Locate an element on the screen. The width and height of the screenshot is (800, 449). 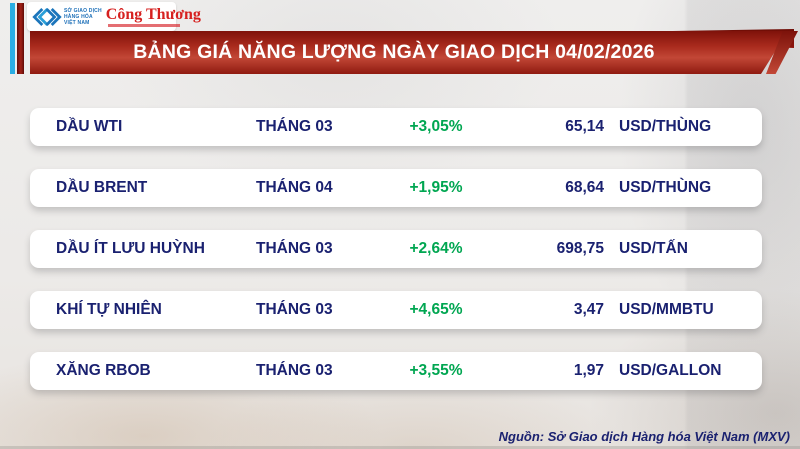
commodity-name: KHÍ TỰ NHIÊN is located at coordinates (109, 309).